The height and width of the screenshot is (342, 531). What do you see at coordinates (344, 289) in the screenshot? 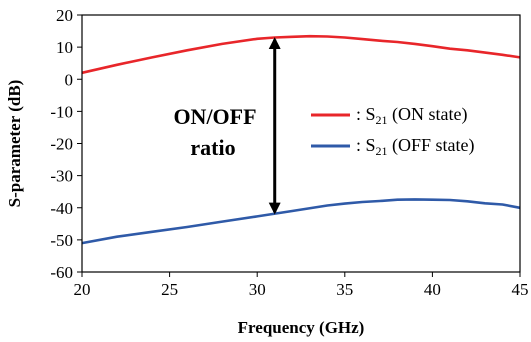
I see `x-tick-label: 35` at bounding box center [344, 289].